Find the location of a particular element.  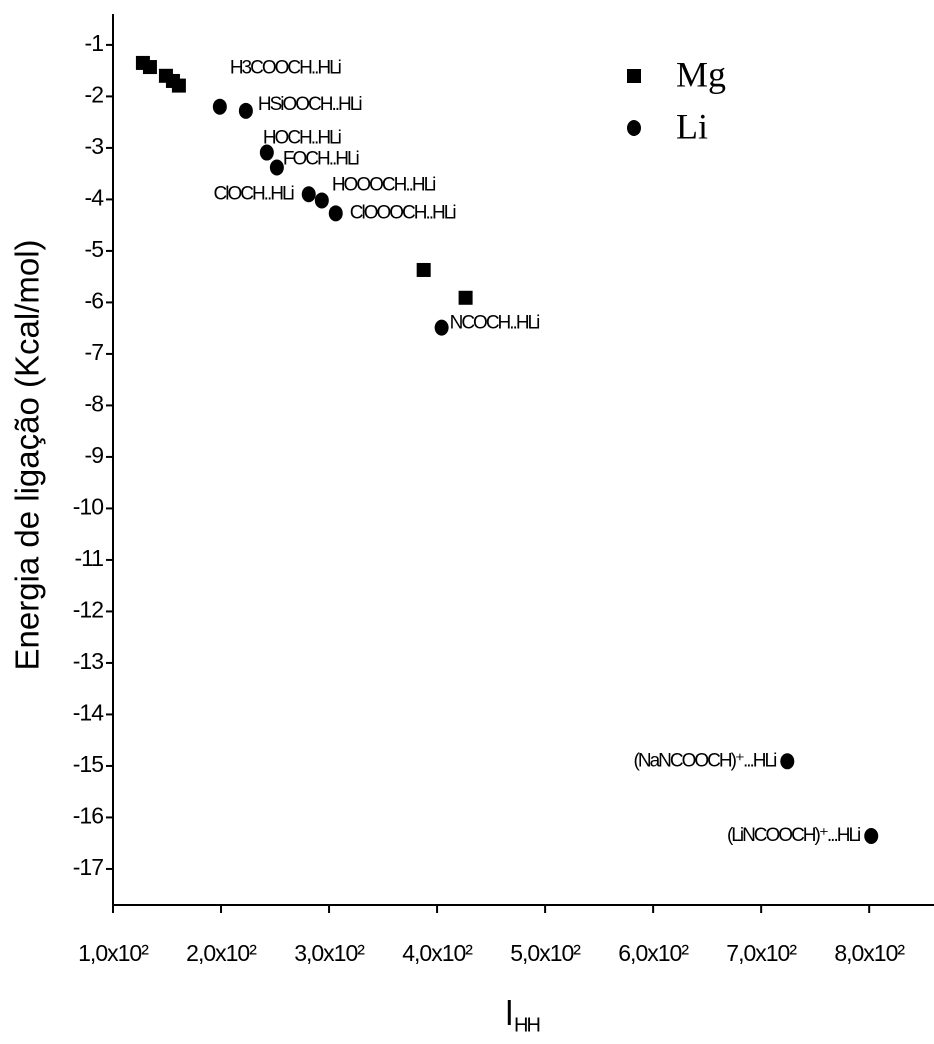

point-label: (NaNCOOCH)⁺...HLi is located at coordinates (705, 760).